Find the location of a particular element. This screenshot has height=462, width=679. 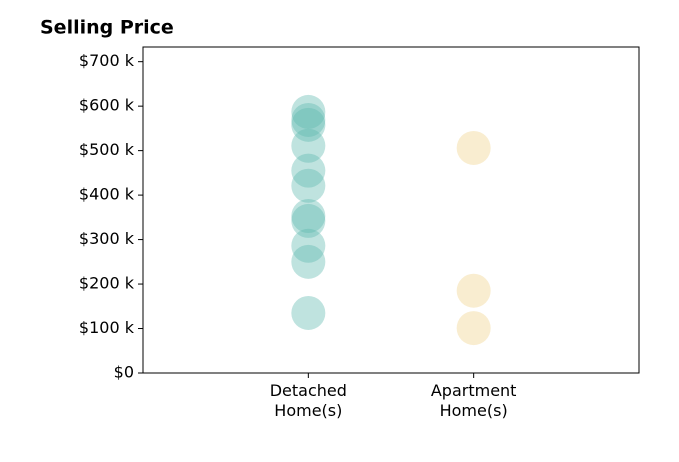

y-tick-label: $500 k is located at coordinates (107, 149).